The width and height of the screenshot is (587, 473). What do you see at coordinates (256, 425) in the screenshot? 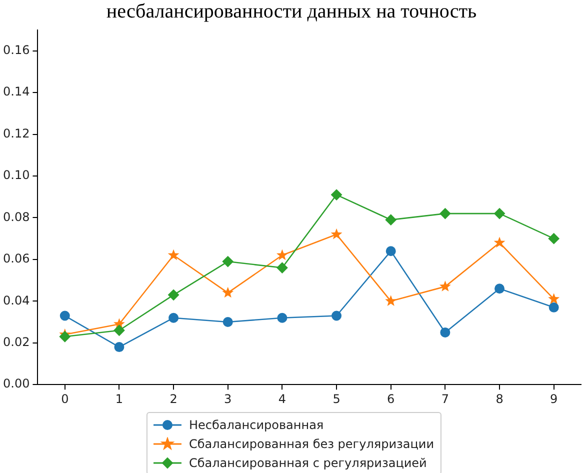
I see `legend-label: Несбалансированная` at bounding box center [256, 425].